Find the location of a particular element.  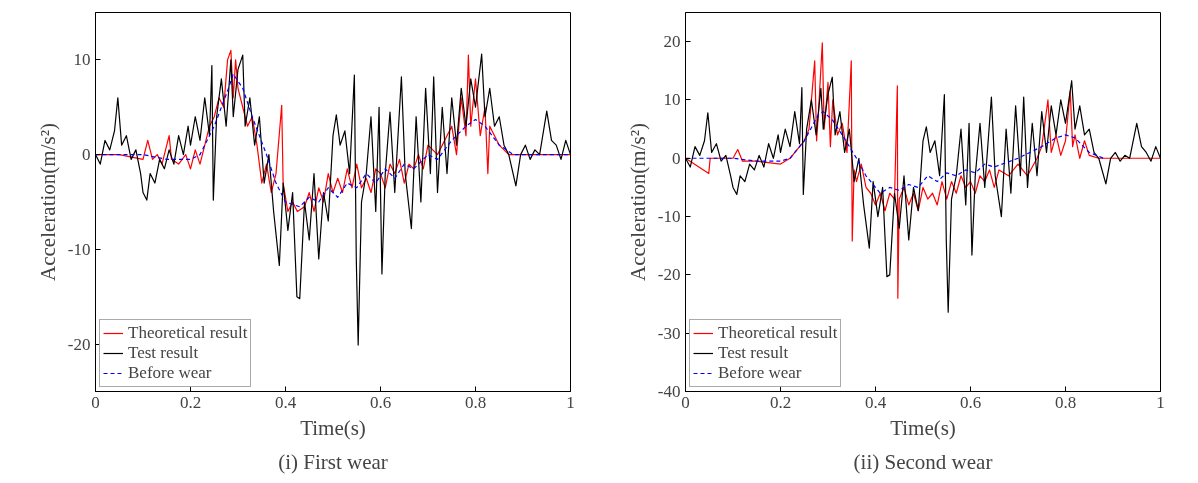

y-tick-label: -30 is located at coordinates (669, 333).